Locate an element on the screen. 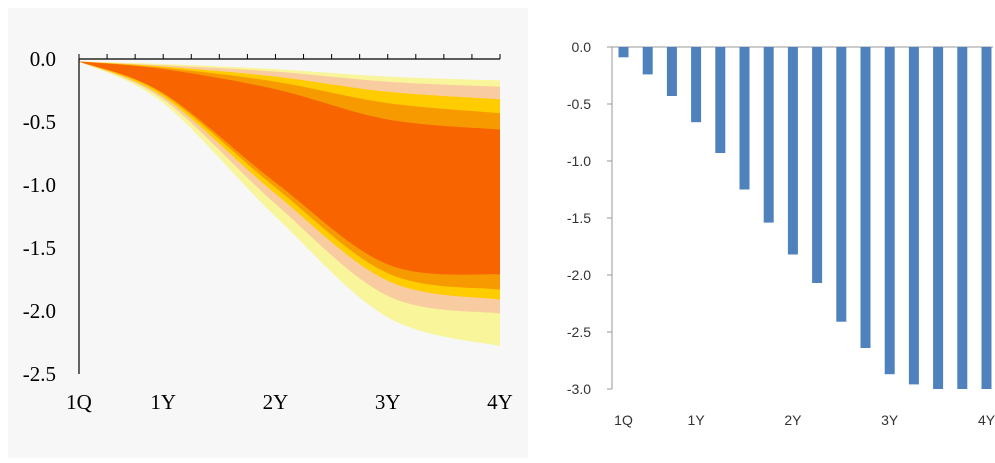  right-y-tick-label: -2.5 is located at coordinates (579, 332).